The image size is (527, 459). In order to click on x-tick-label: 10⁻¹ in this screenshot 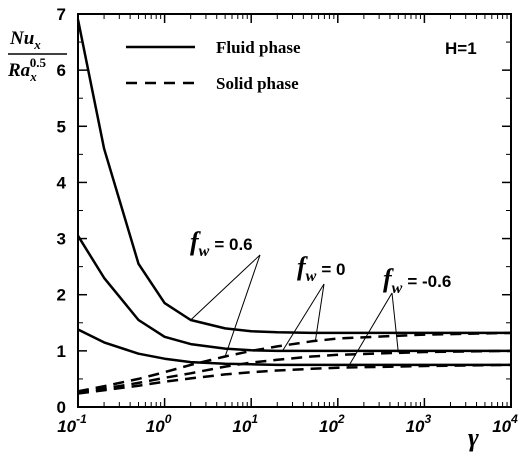, I will do `click(72, 424)`.